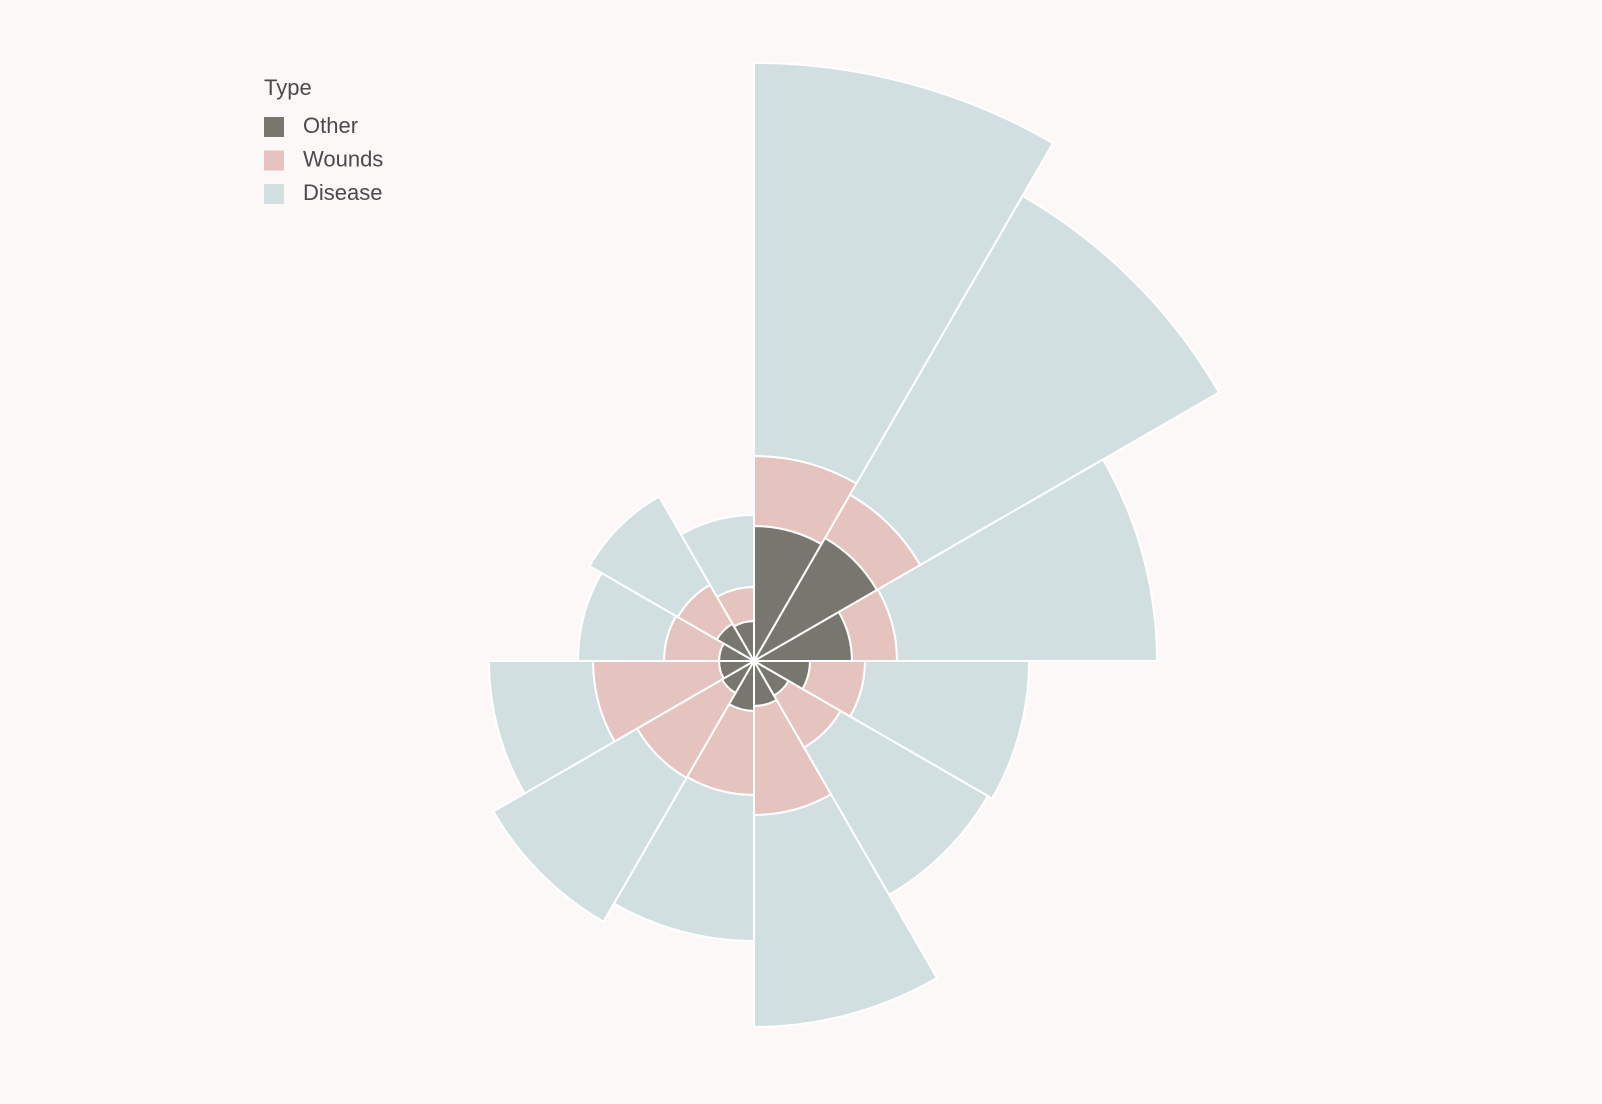 Image resolution: width=1602 pixels, height=1104 pixels. Describe the element at coordinates (342, 192) in the screenshot. I see `legend-label: Disease` at that location.